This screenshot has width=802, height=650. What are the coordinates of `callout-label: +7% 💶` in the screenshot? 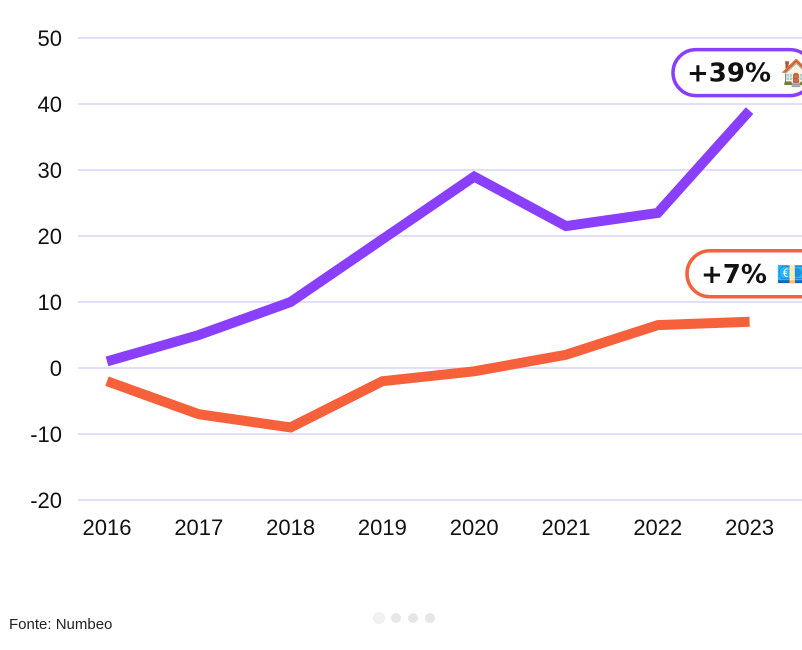 It's located at (751, 275).